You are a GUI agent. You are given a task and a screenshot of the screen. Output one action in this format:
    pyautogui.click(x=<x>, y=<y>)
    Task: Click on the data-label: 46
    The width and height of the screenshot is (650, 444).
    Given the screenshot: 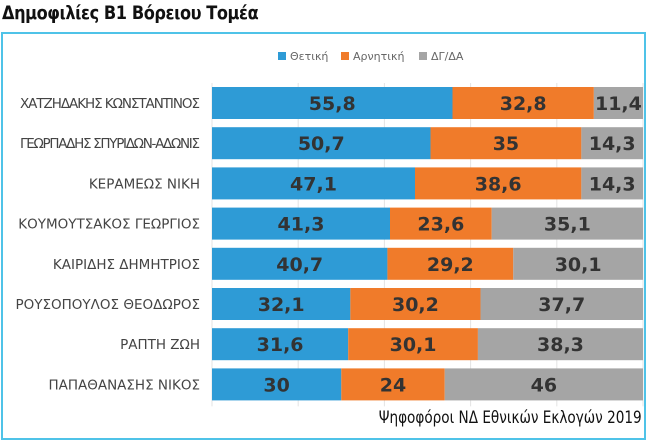 What is the action you would take?
    pyautogui.click(x=544, y=385)
    